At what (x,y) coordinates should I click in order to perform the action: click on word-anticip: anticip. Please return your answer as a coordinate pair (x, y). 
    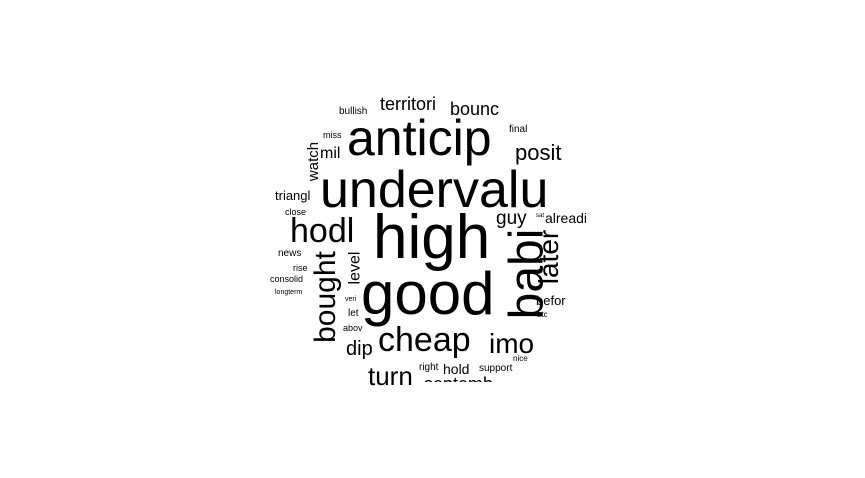
    Looking at the image, I should click on (419, 138).